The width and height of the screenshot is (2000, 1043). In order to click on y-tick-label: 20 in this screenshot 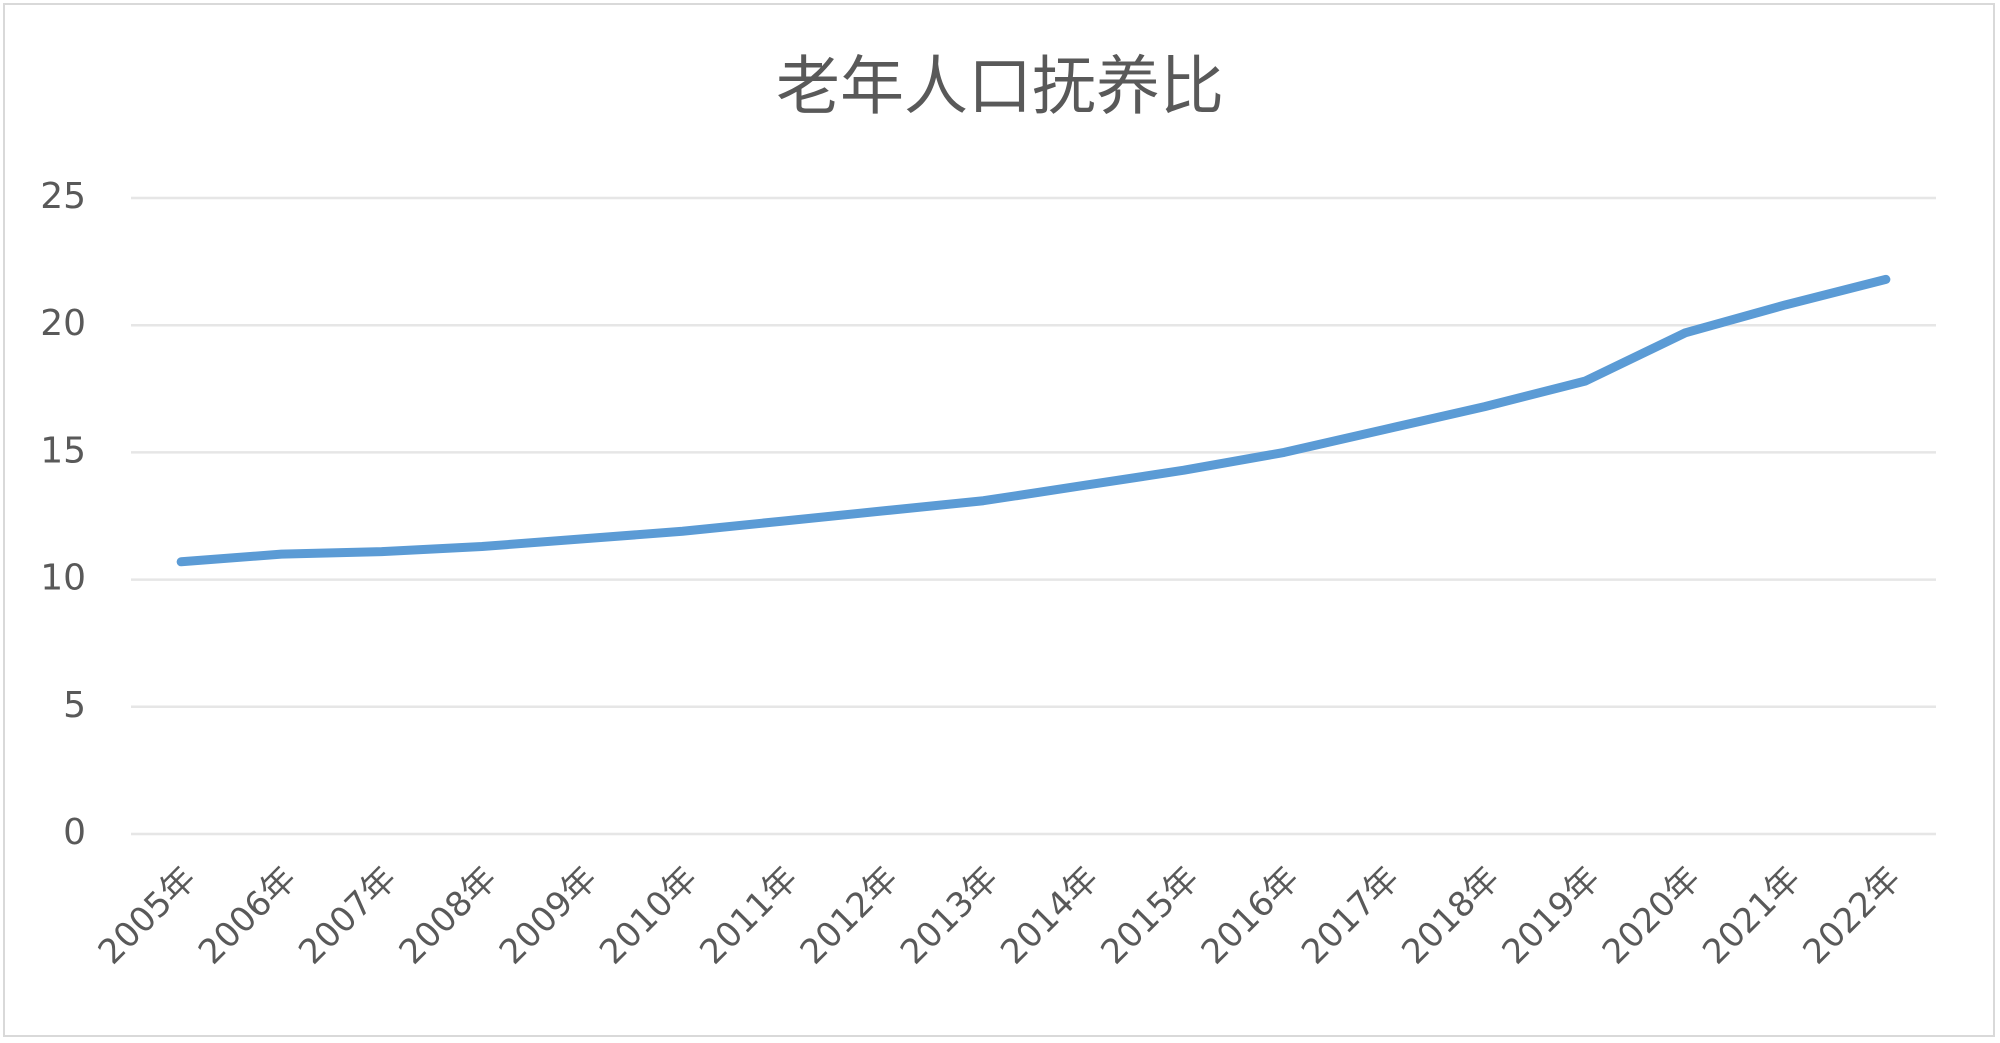, I will do `click(63, 323)`.